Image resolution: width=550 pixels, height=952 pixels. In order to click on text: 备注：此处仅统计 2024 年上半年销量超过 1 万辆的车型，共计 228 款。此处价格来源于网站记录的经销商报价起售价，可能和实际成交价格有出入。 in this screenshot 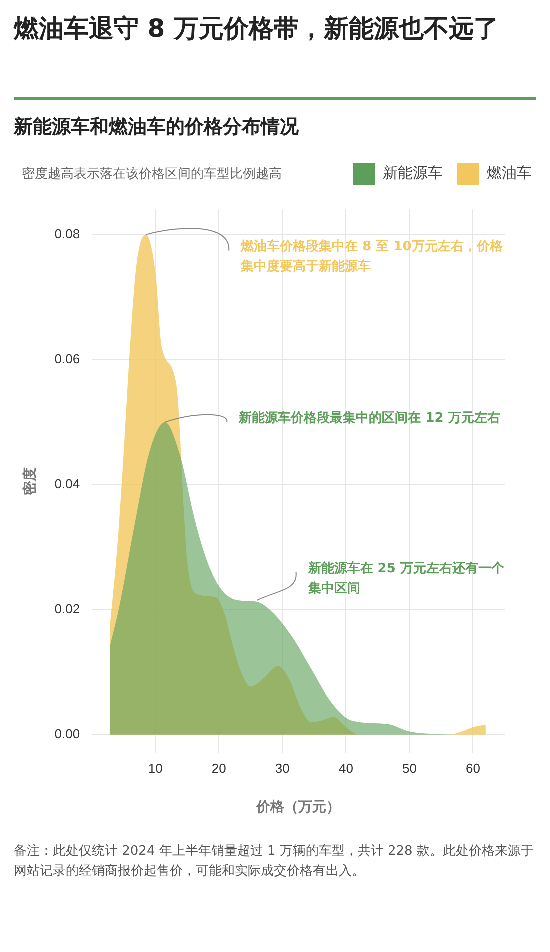, I will do `click(274, 862)`.